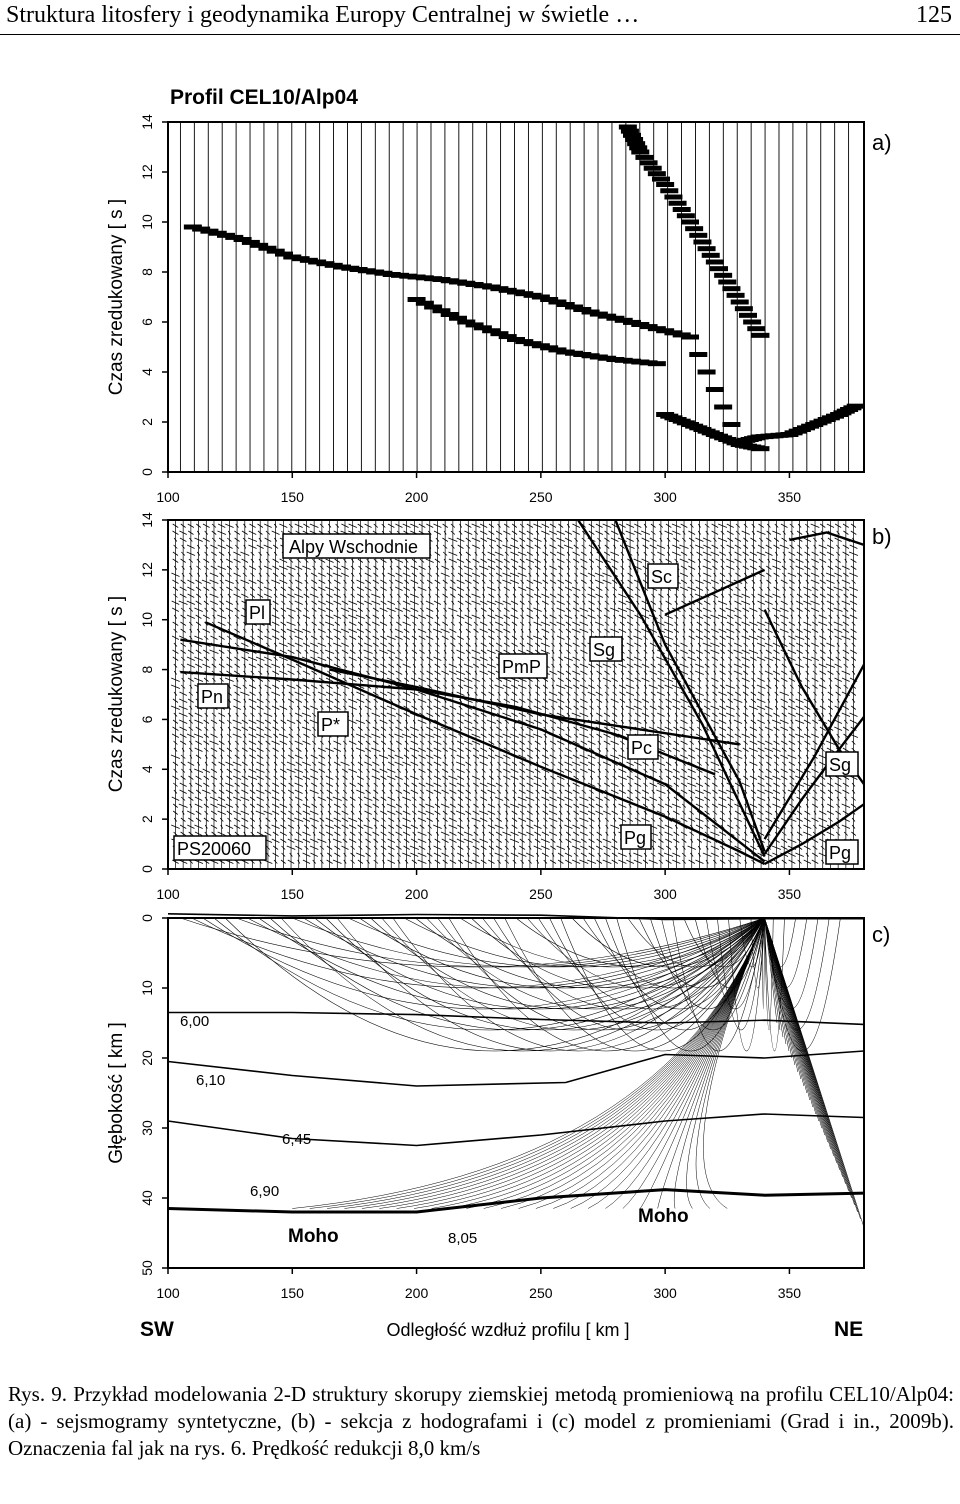 This screenshot has width=960, height=1504. What do you see at coordinates (521, 667) in the screenshot?
I see `pmp-label: PmP` at bounding box center [521, 667].